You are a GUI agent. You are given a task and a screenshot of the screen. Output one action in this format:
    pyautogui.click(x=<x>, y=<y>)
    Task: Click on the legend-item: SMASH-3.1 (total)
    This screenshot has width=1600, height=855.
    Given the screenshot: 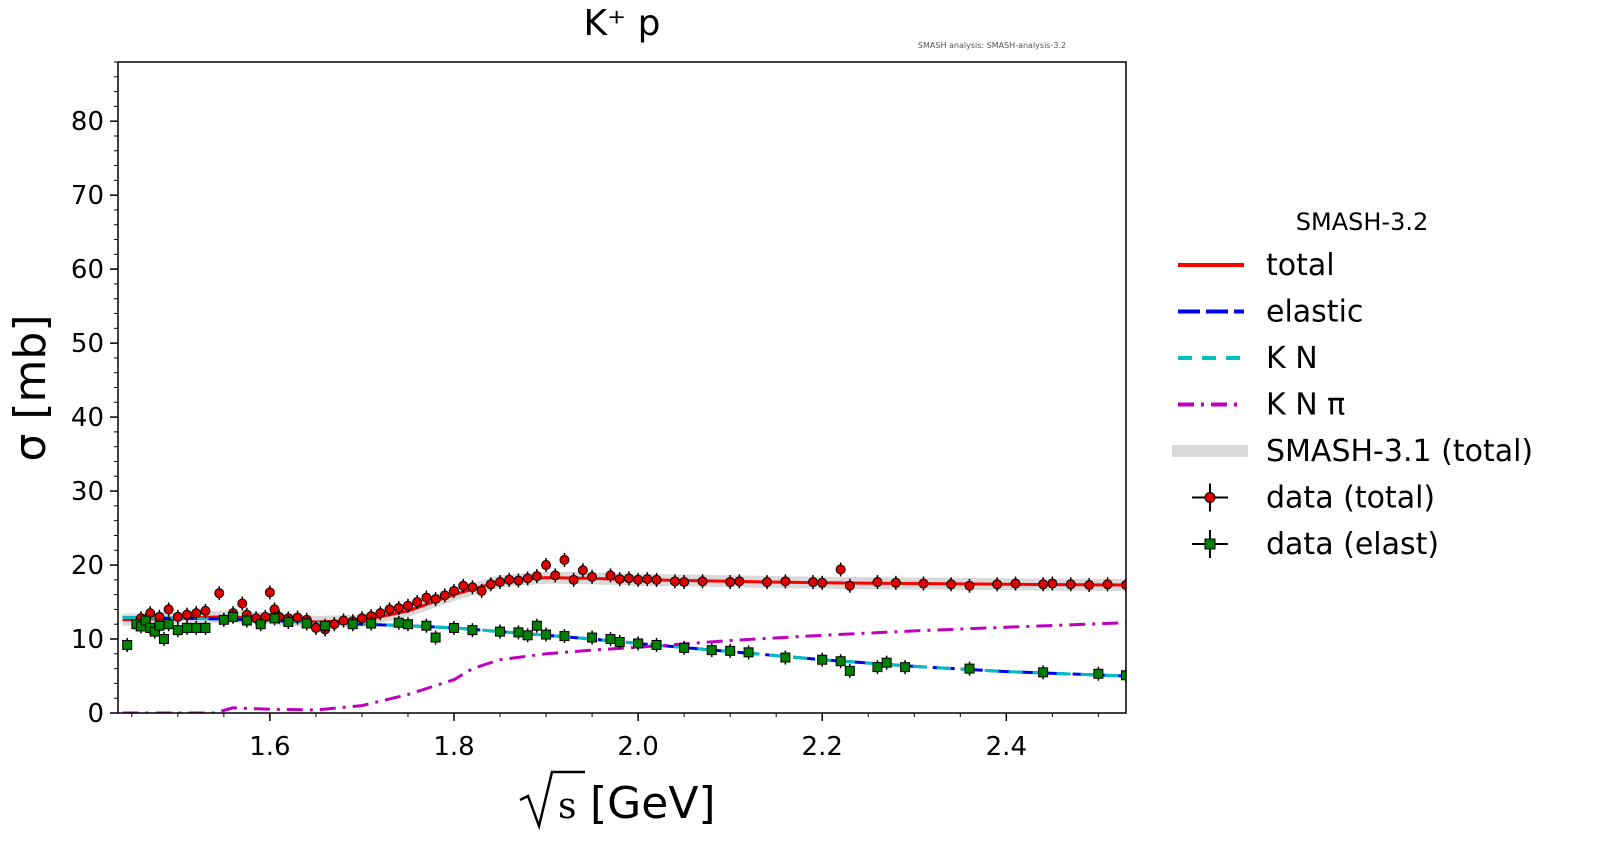 What is the action you would take?
    pyautogui.click(x=1352, y=451)
    